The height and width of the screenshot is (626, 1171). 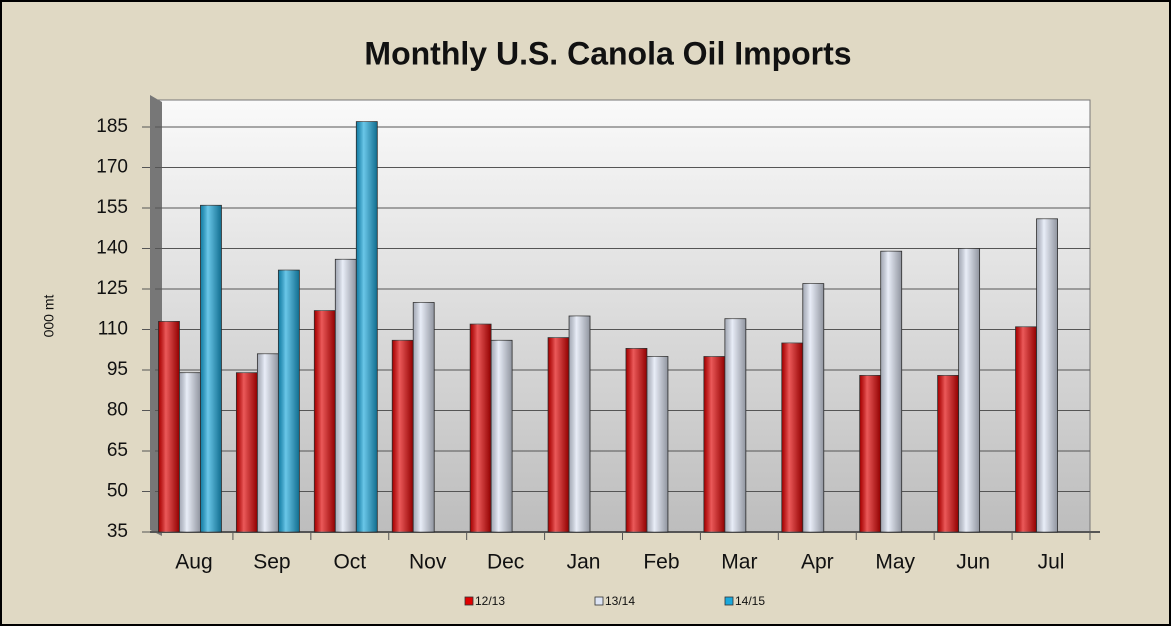 I want to click on x-tick-label: Jul, so click(x=1051, y=562).